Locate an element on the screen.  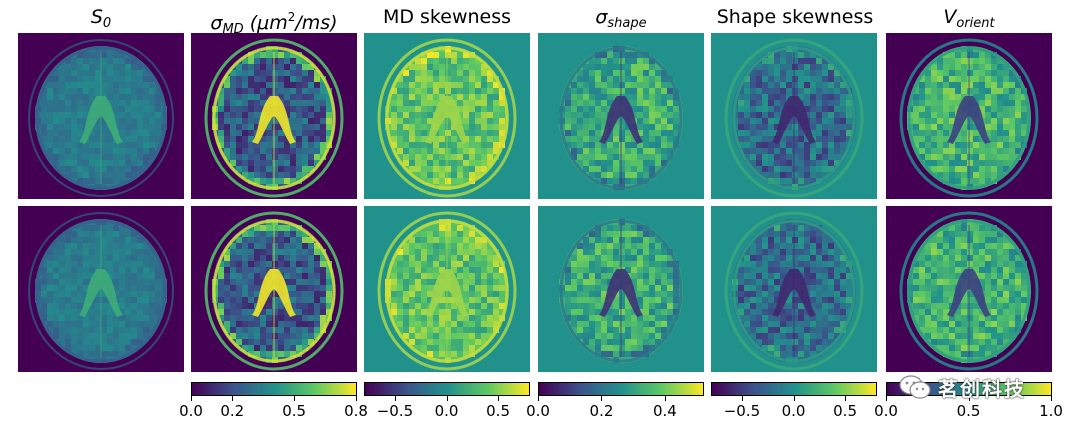
map-sigma-md-top-row is located at coordinates (274, 116).